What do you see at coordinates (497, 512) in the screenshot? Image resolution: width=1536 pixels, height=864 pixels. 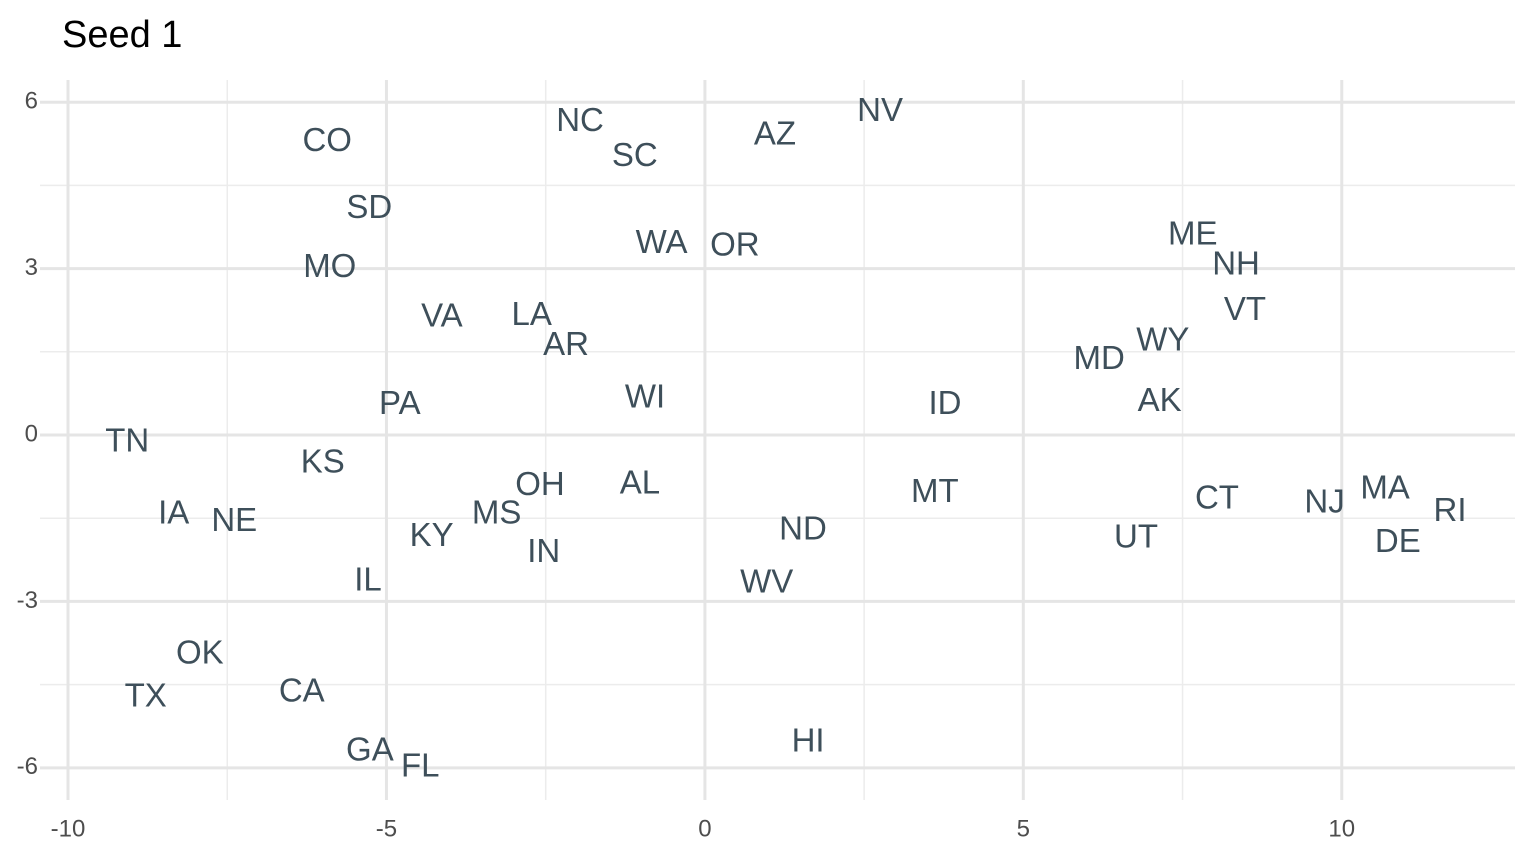 I see `point-label: MS` at bounding box center [497, 512].